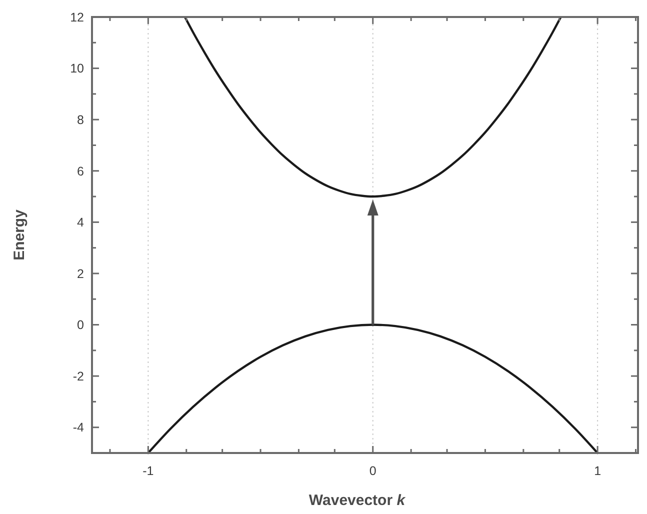  I want to click on x-tick-label: -1, so click(148, 471).